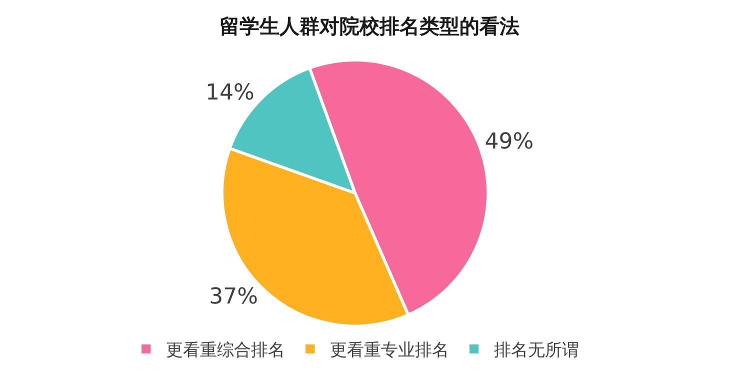 The width and height of the screenshot is (739, 379). Describe the element at coordinates (536, 350) in the screenshot. I see `legend-label: 排名无所谓` at that location.